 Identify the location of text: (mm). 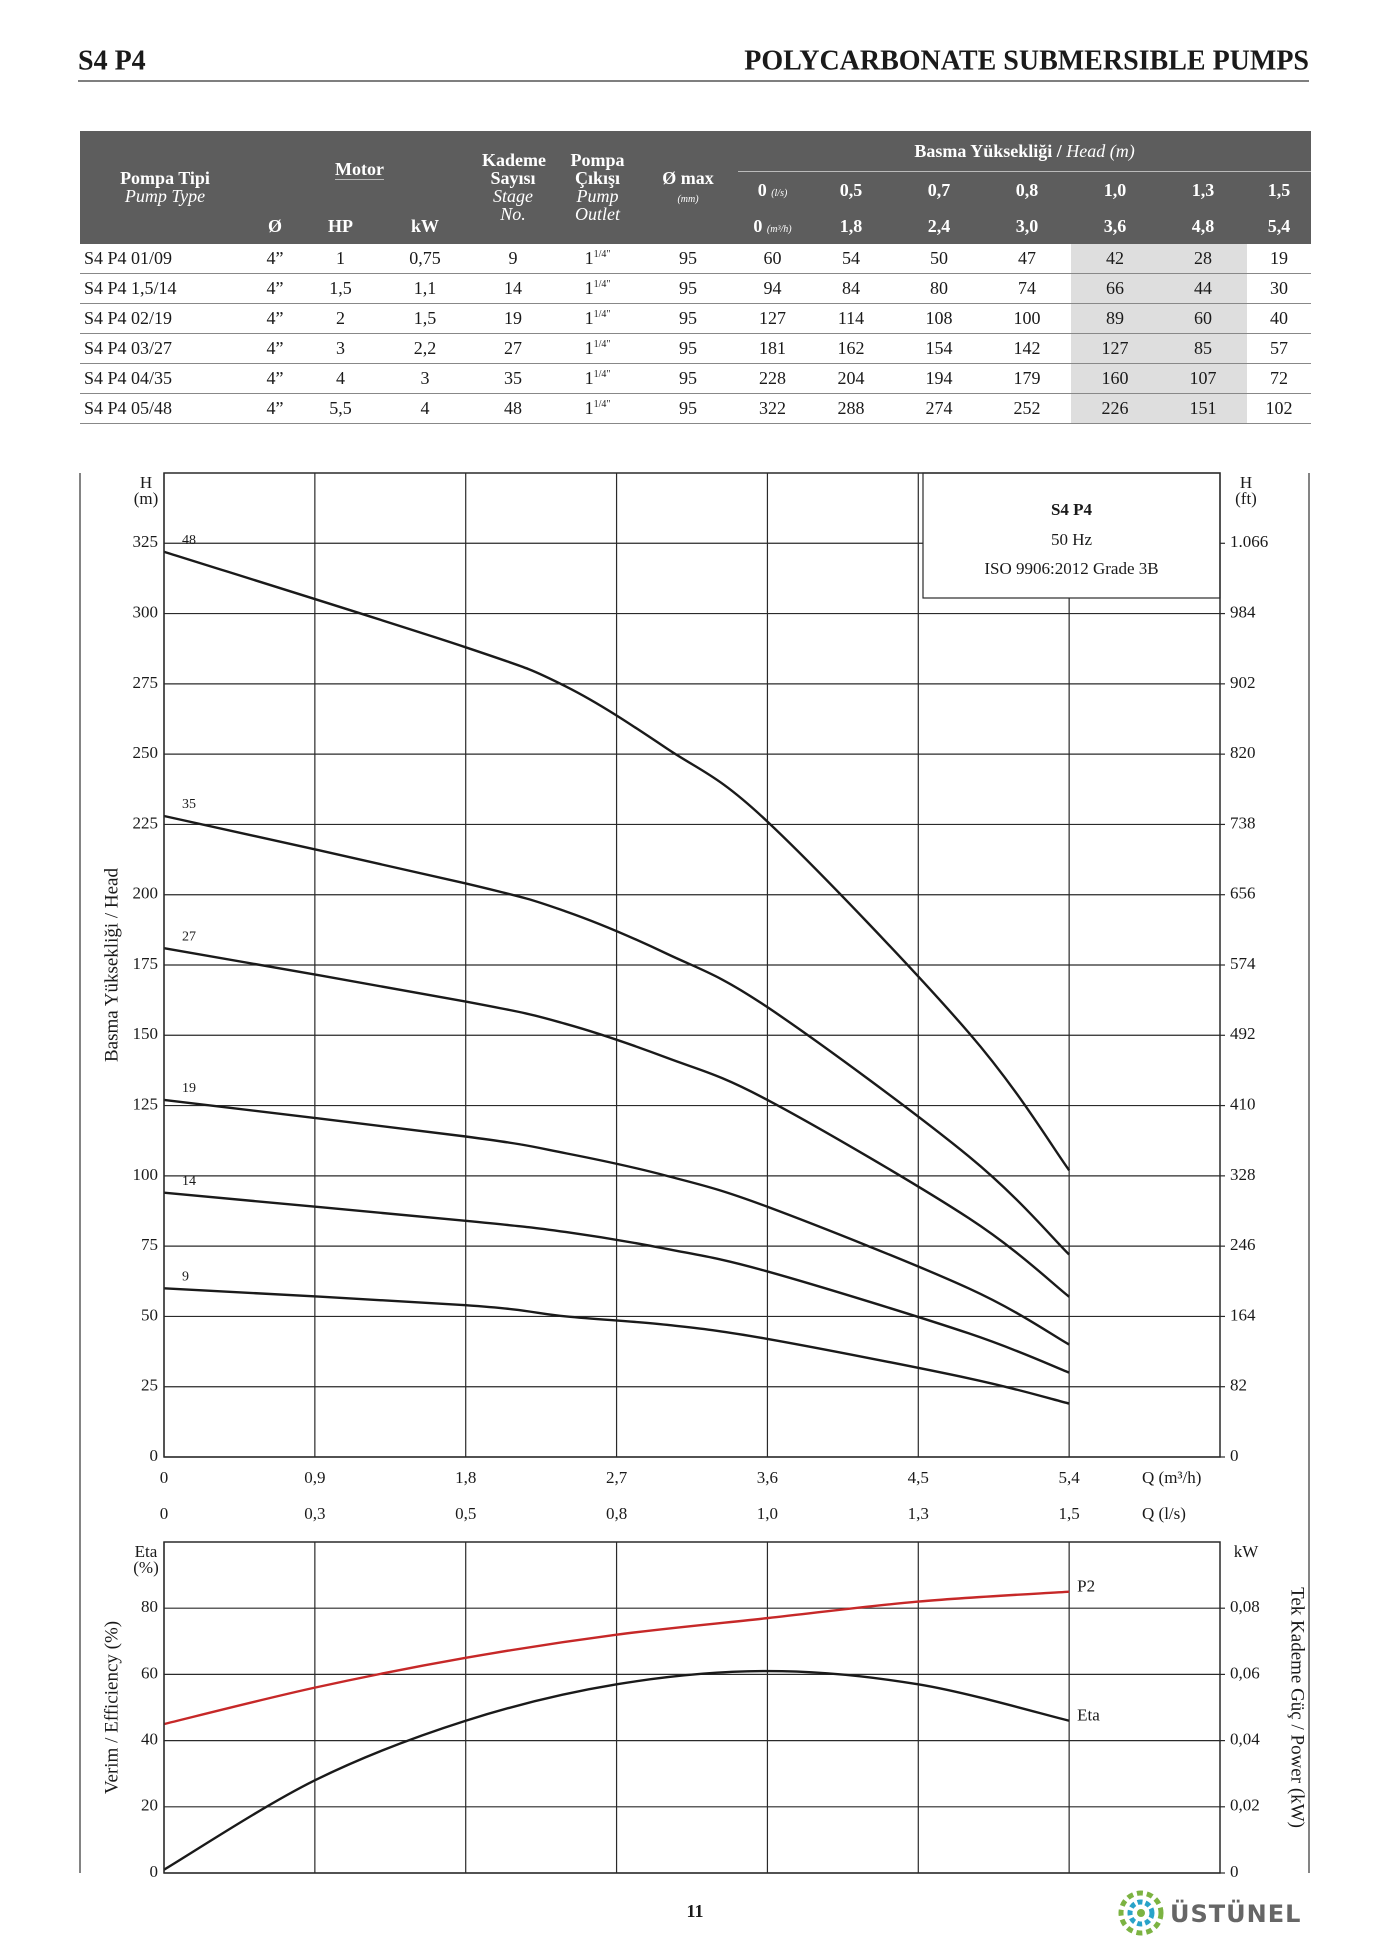
(688, 200).